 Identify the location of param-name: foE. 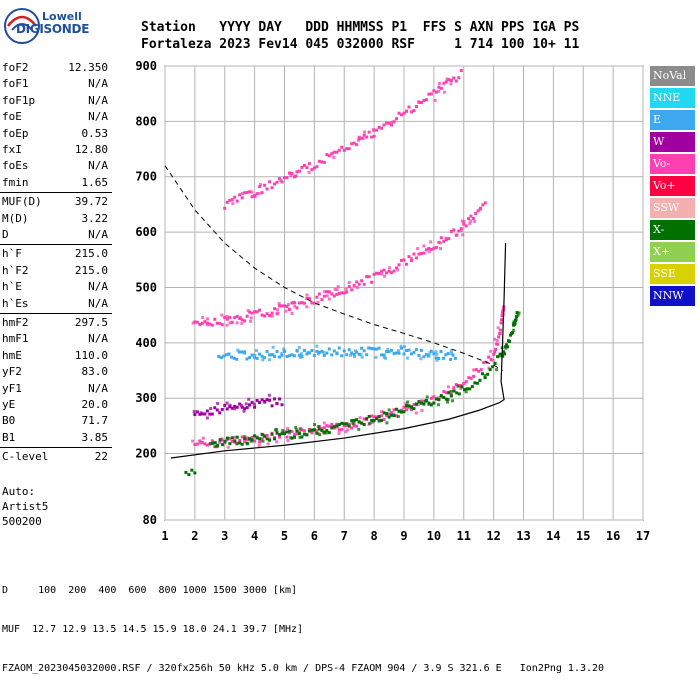
(12, 117).